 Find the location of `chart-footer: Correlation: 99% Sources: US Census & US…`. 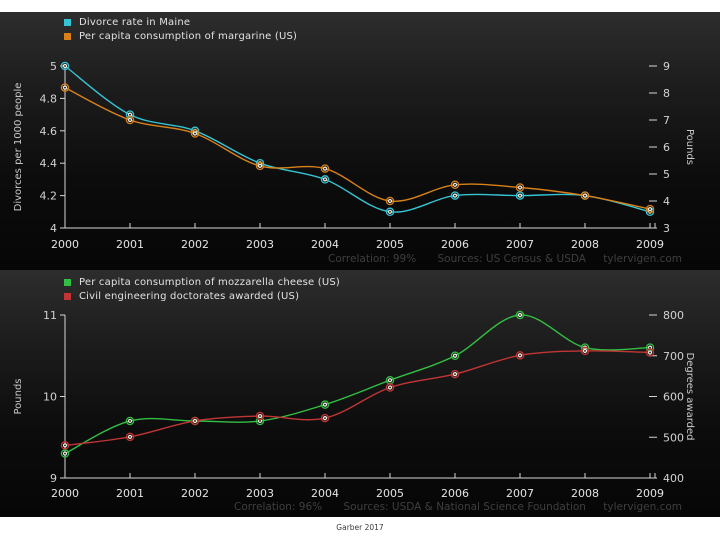

chart-footer: Correlation: 99% Sources: US Census & US… is located at coordinates (505, 259).